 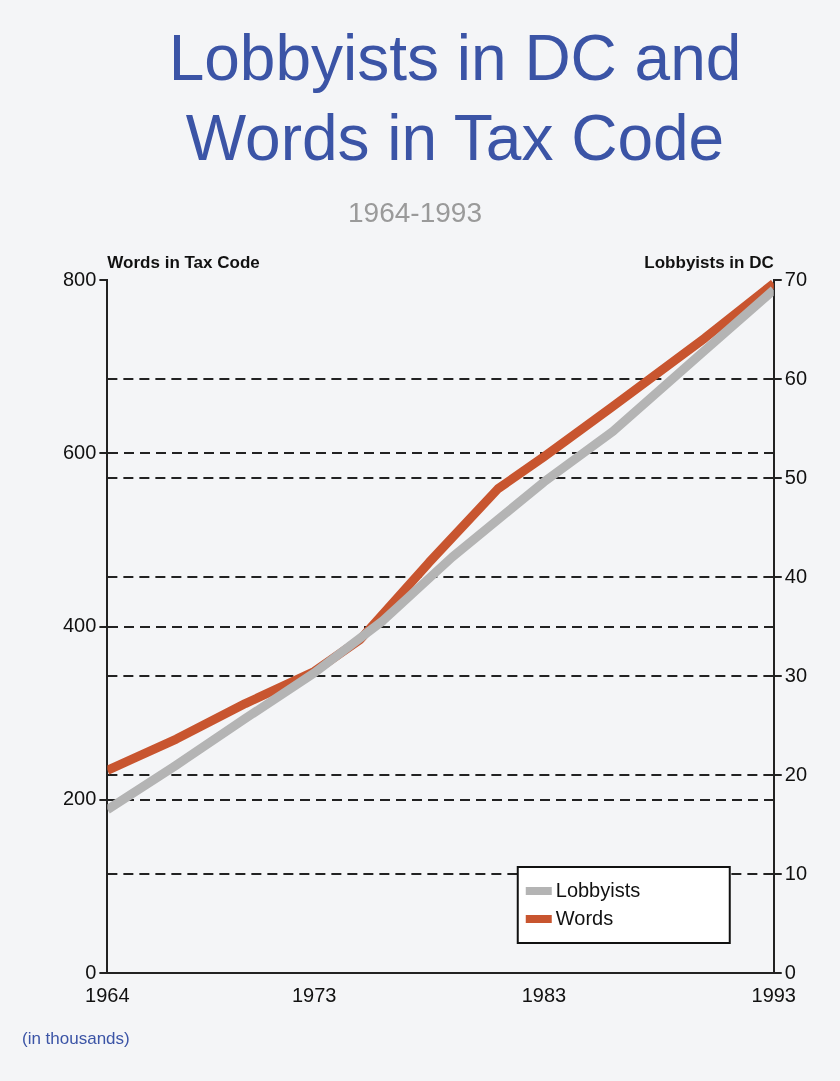 What do you see at coordinates (79, 278) in the screenshot?
I see `y-tick-label: 800` at bounding box center [79, 278].